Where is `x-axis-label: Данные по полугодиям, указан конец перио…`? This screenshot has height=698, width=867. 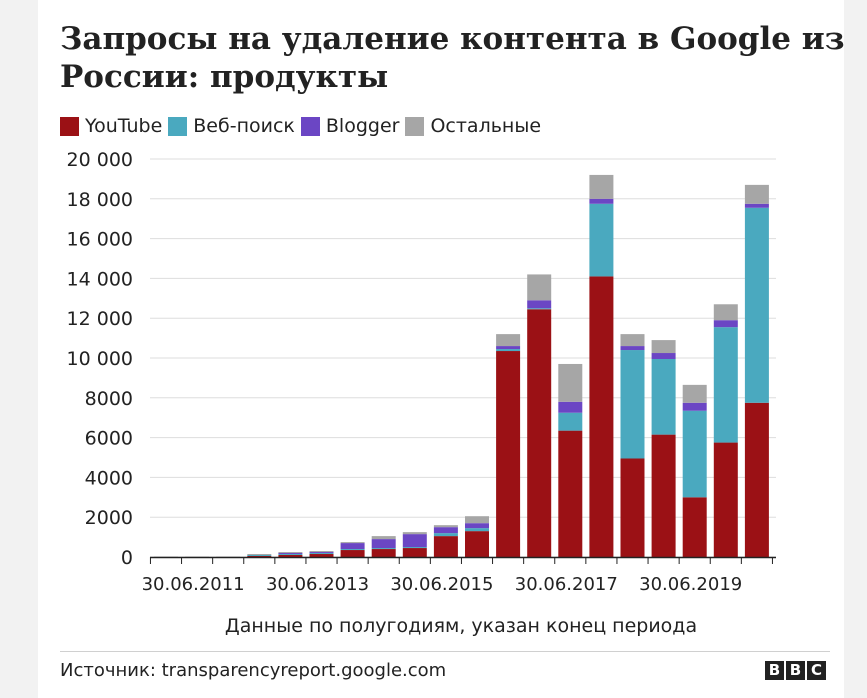
x-axis-label: Данные по полугодиям, указан конец перио… is located at coordinates (461, 626).